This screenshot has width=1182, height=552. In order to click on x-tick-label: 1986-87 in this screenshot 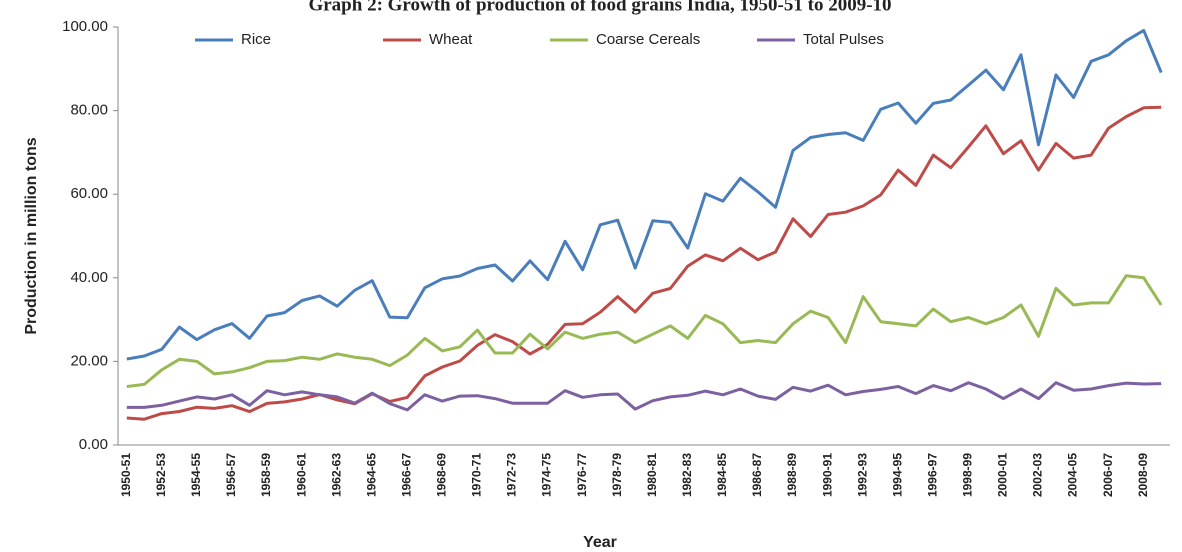, I will do `click(757, 475)`.